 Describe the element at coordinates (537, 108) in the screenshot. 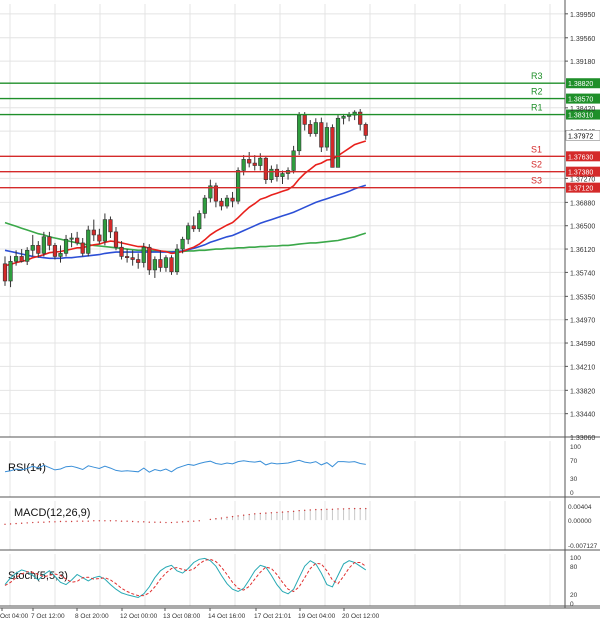

I see `level-name-r1: R1` at that location.